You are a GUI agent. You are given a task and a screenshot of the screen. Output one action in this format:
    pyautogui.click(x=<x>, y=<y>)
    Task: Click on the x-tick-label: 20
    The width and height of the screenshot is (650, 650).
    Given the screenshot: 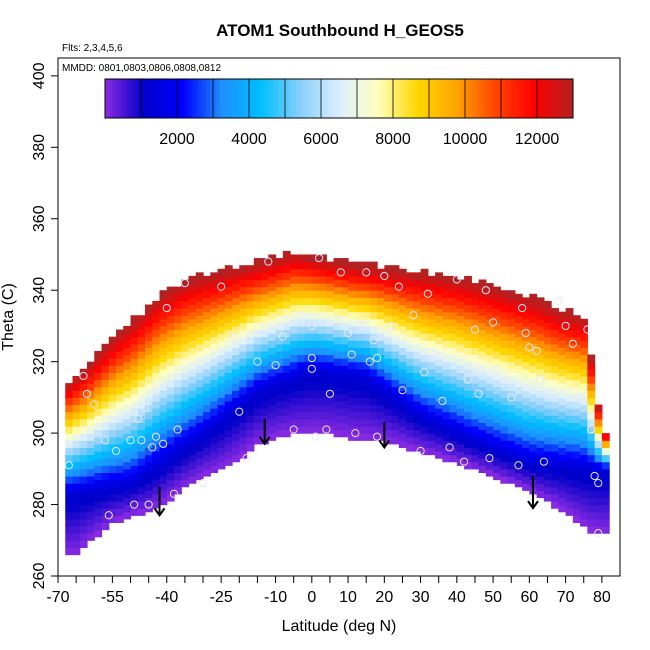 What is the action you would take?
    pyautogui.click(x=384, y=597)
    